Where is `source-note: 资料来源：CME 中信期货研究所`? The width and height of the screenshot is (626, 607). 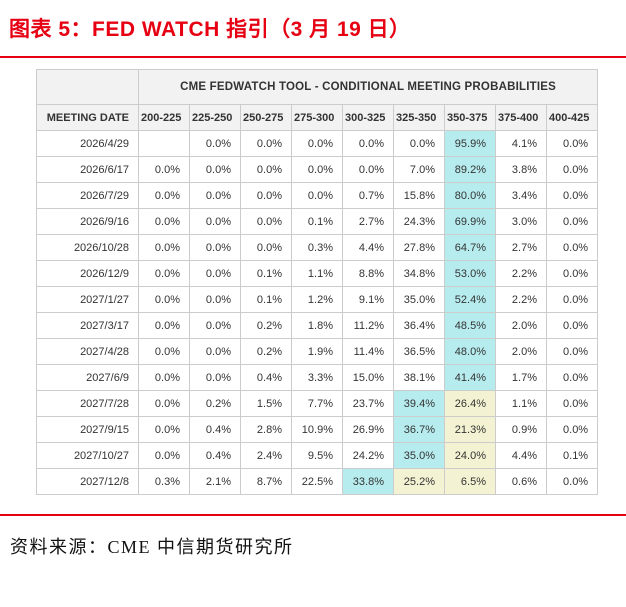
source-note: 资料来源：CME 中信期货研究所 is located at coordinates (152, 547).